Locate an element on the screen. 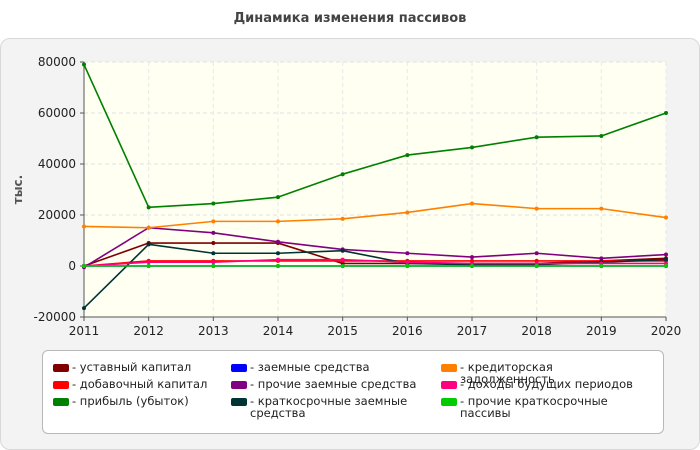 This screenshot has height=450, width=700. x-tick-label: 2016 is located at coordinates (407, 331).